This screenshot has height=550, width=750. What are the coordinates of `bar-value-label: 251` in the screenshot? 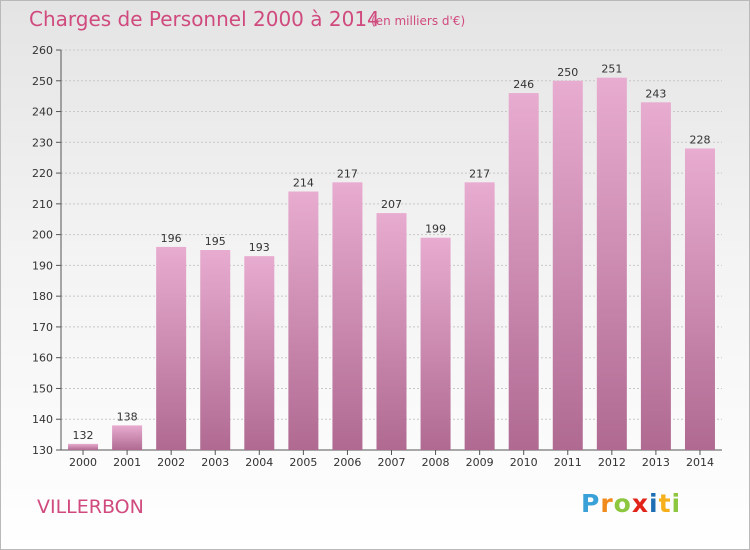 It's located at (611, 69).